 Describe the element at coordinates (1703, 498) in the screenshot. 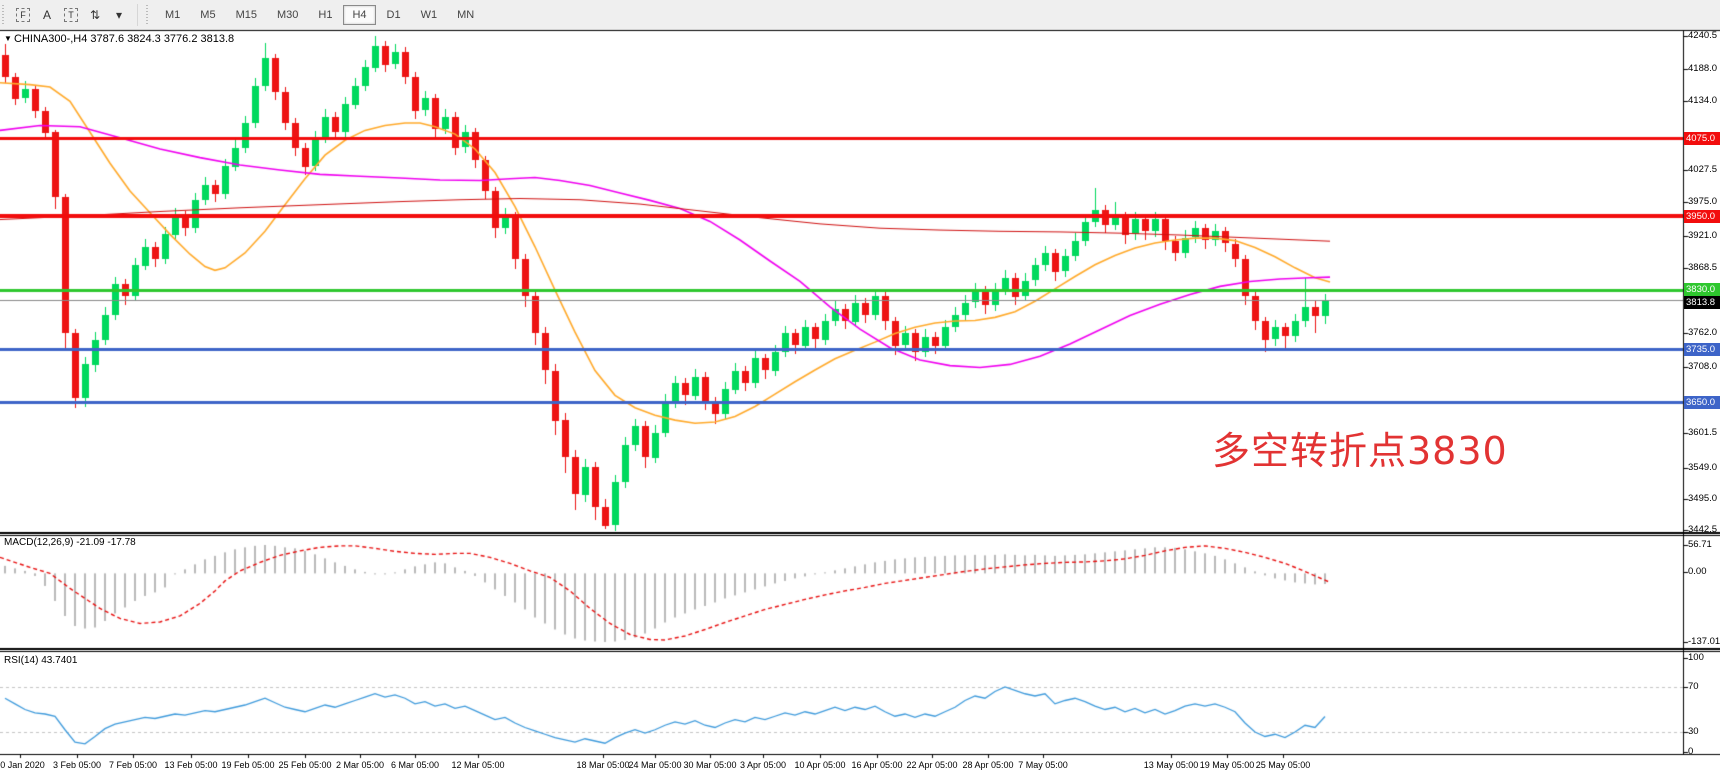

I see `price-tick-label: 3495.0` at that location.